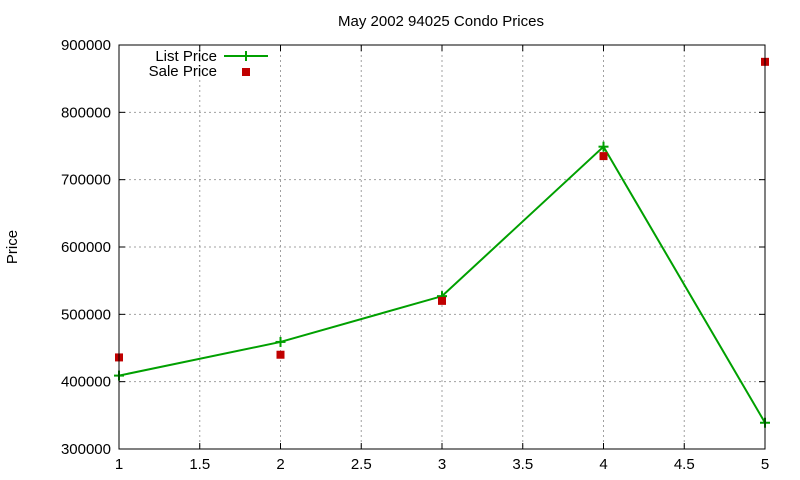  Describe the element at coordinates (199, 464) in the screenshot. I see `x-tick-label: 1.5` at that location.